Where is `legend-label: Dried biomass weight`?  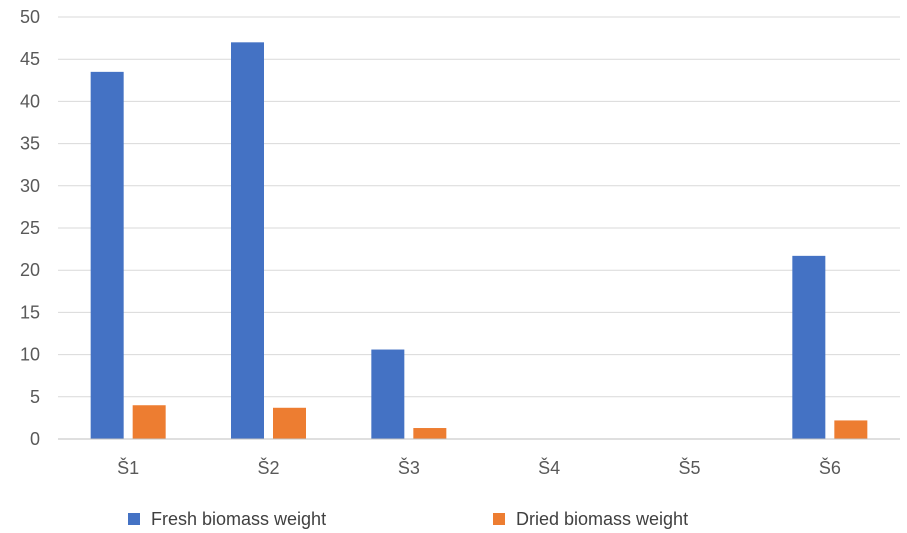 legend-label: Dried biomass weight is located at coordinates (602, 519).